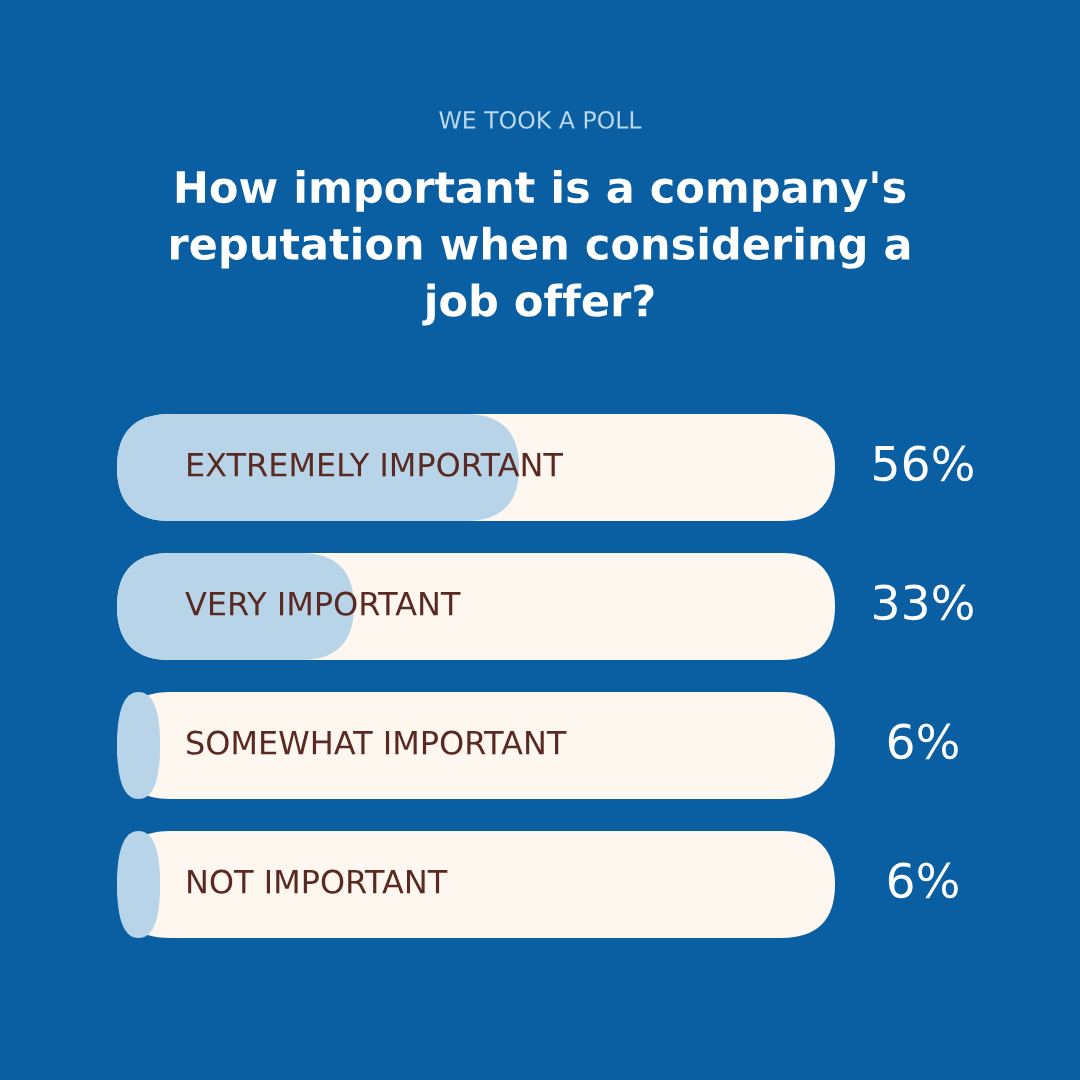 This screenshot has width=1080, height=1080. What do you see at coordinates (323, 603) in the screenshot?
I see `y-tick-label: VERY IMPORTANT` at bounding box center [323, 603].